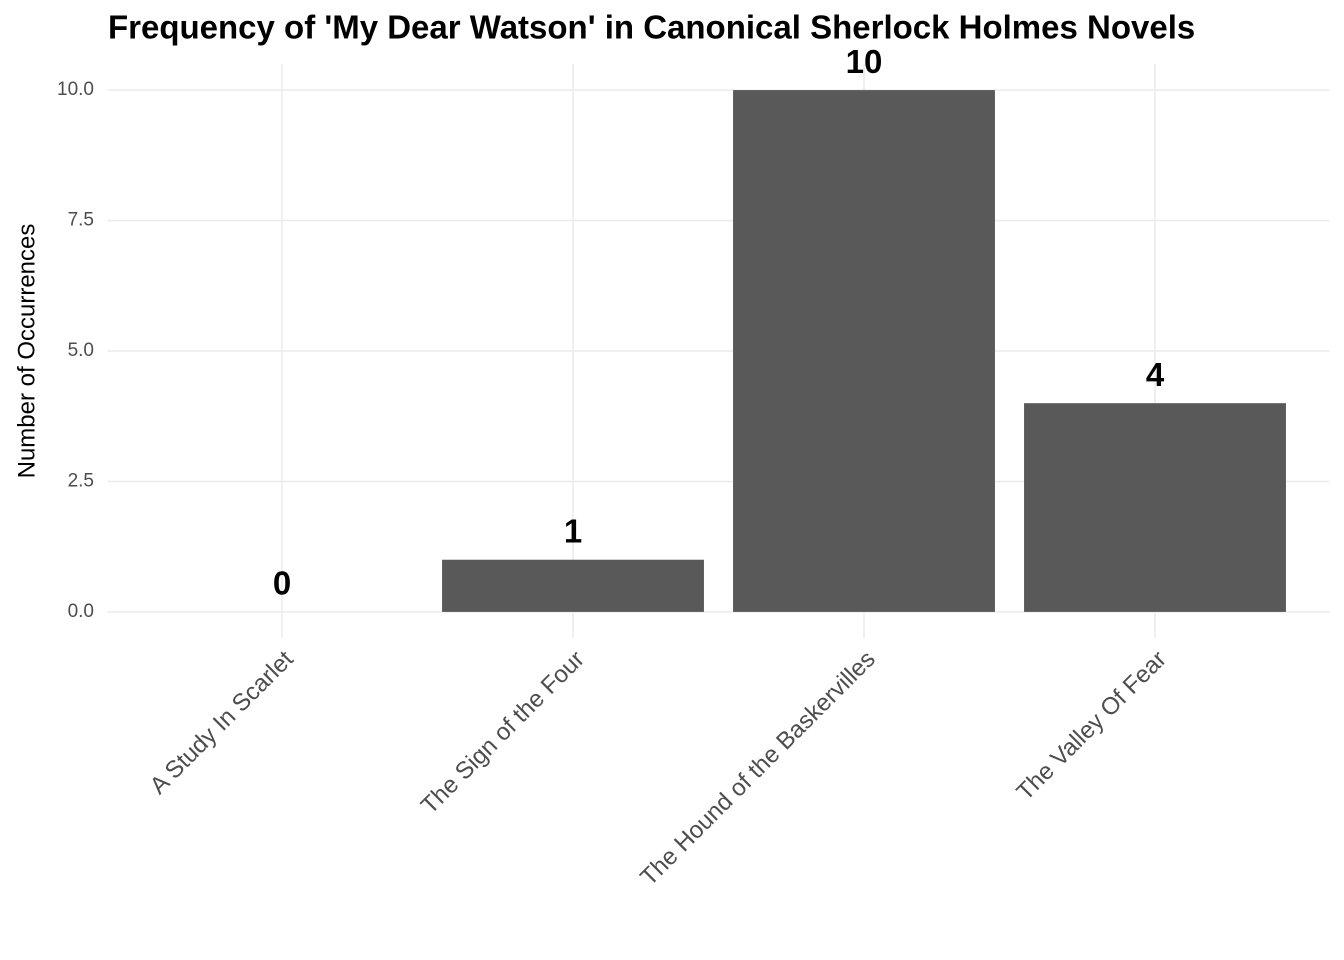 This screenshot has height=960, width=1344. What do you see at coordinates (81, 480) in the screenshot?
I see `y-tick-label: 2.5` at bounding box center [81, 480].